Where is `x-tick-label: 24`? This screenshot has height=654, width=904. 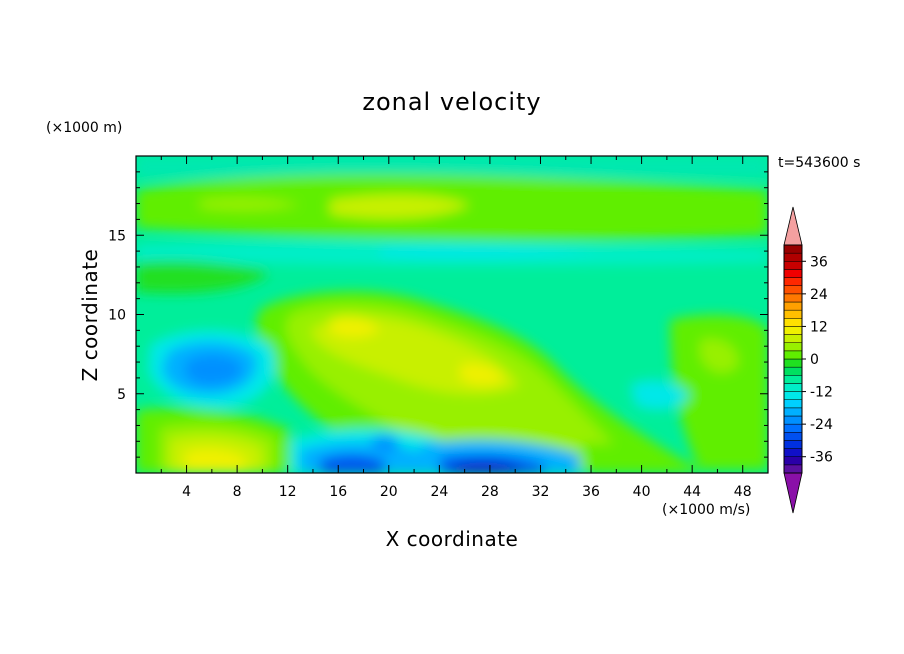 x-tick-label: 24 is located at coordinates (439, 492).